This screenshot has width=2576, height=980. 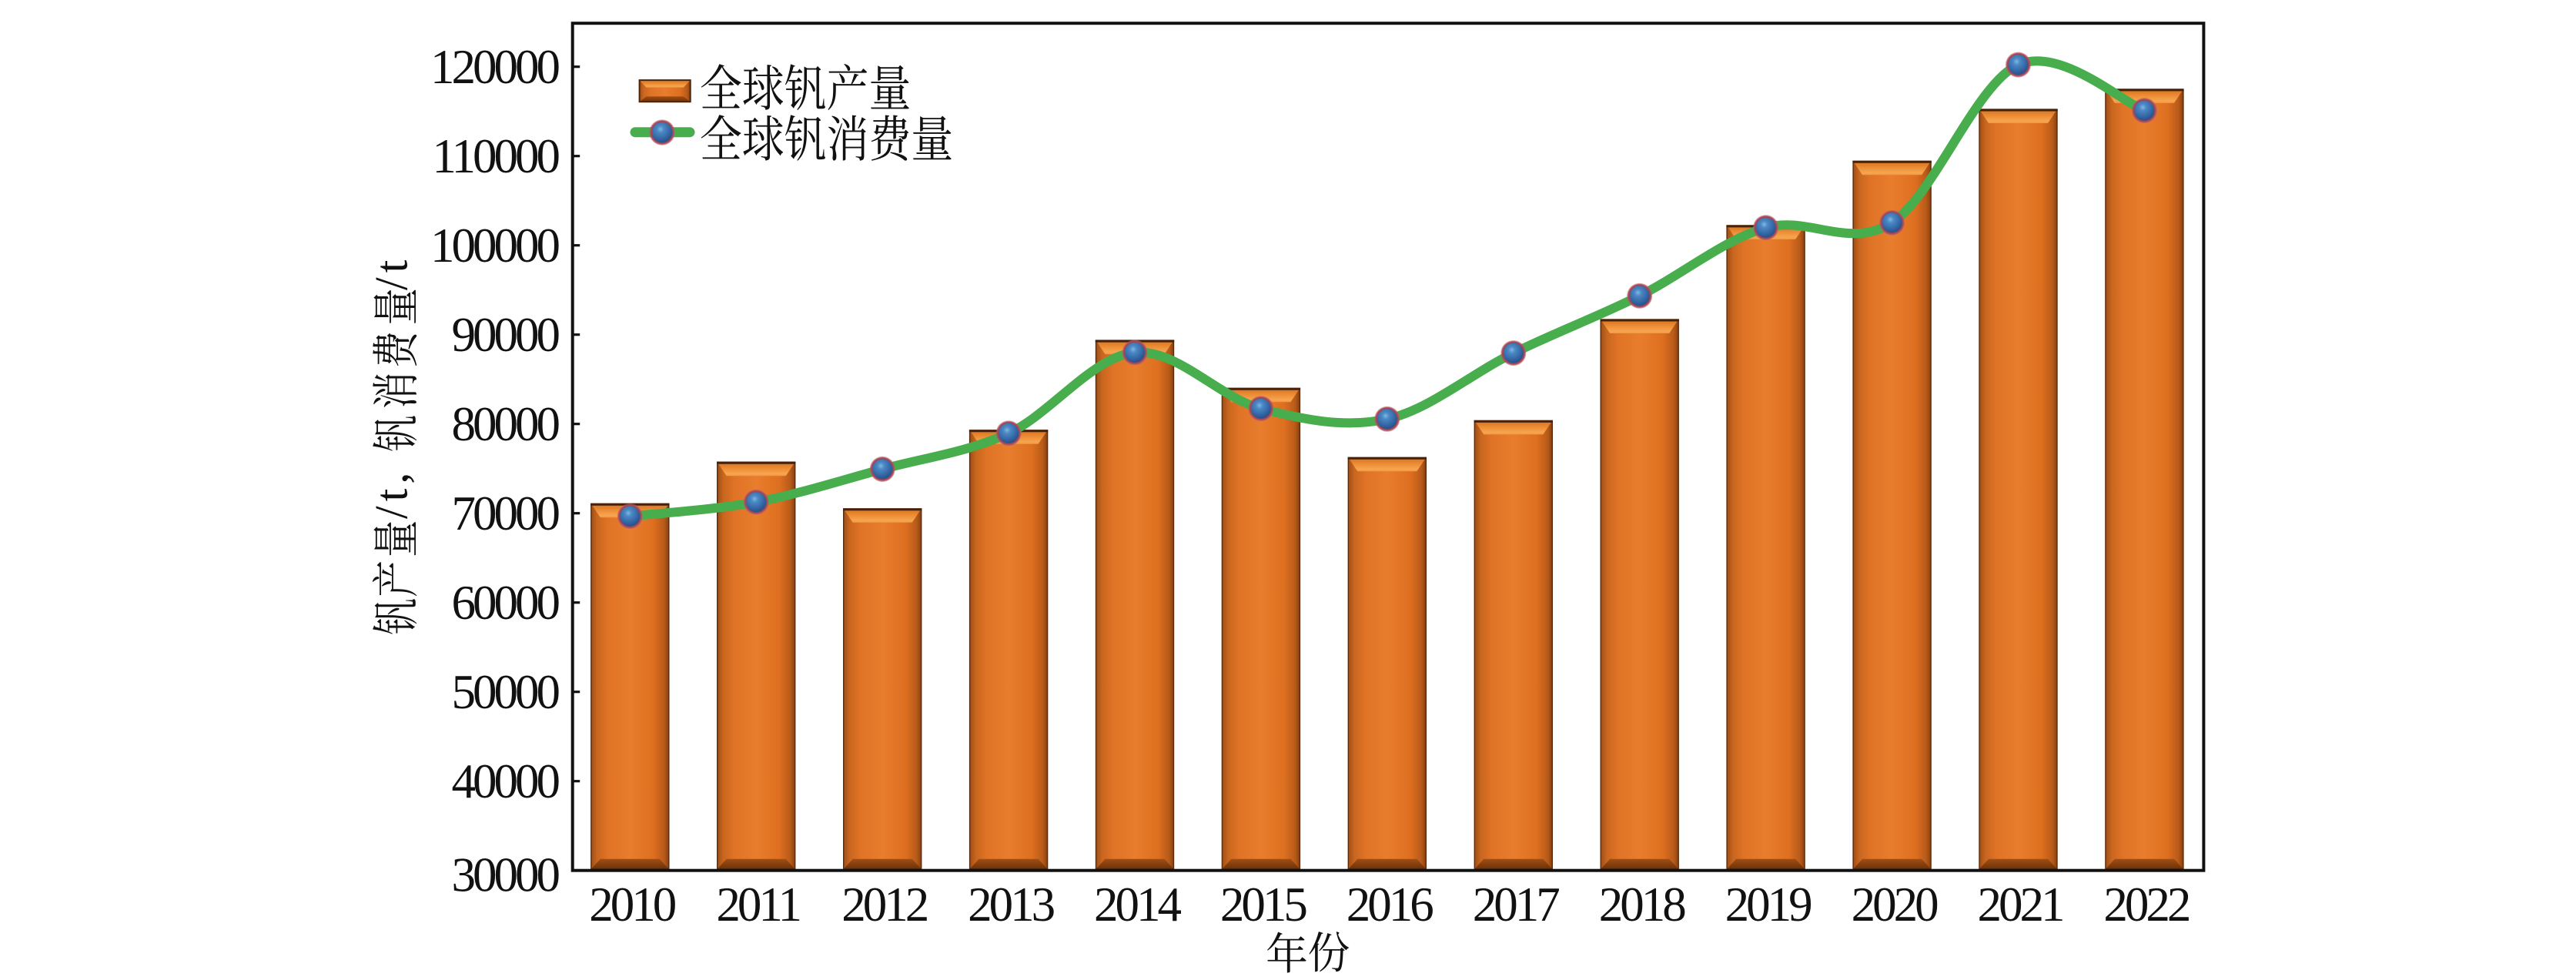 What do you see at coordinates (1769, 905) in the screenshot?
I see `svg-text: 2019` at bounding box center [1769, 905].